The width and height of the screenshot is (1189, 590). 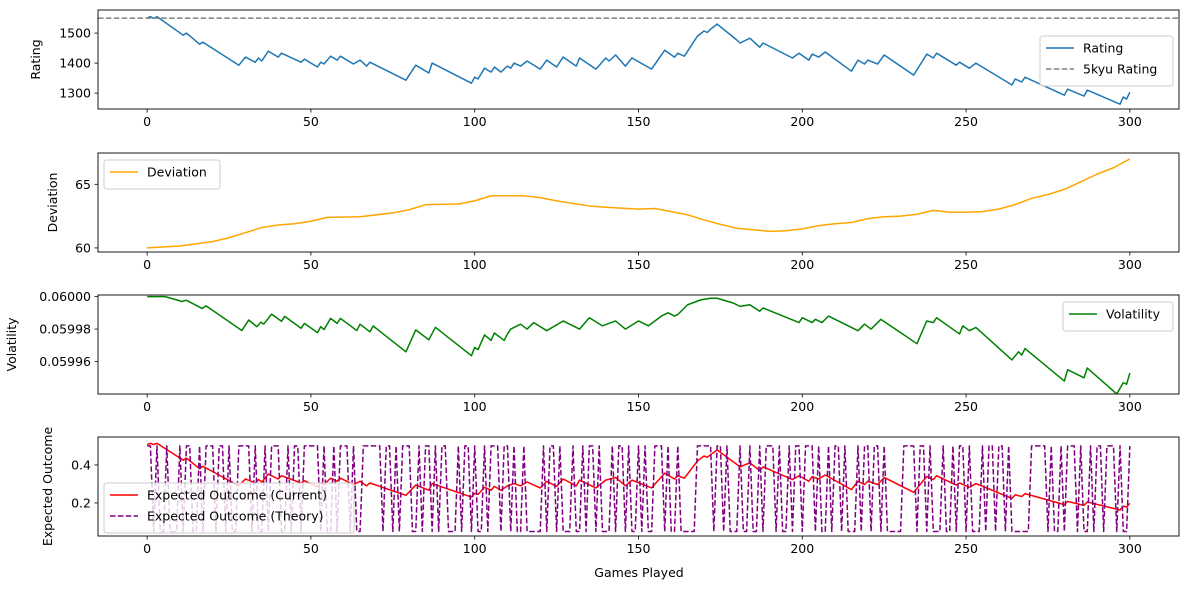 What do you see at coordinates (52, 203) in the screenshot?
I see `y-axis-label: Deviation` at bounding box center [52, 203].